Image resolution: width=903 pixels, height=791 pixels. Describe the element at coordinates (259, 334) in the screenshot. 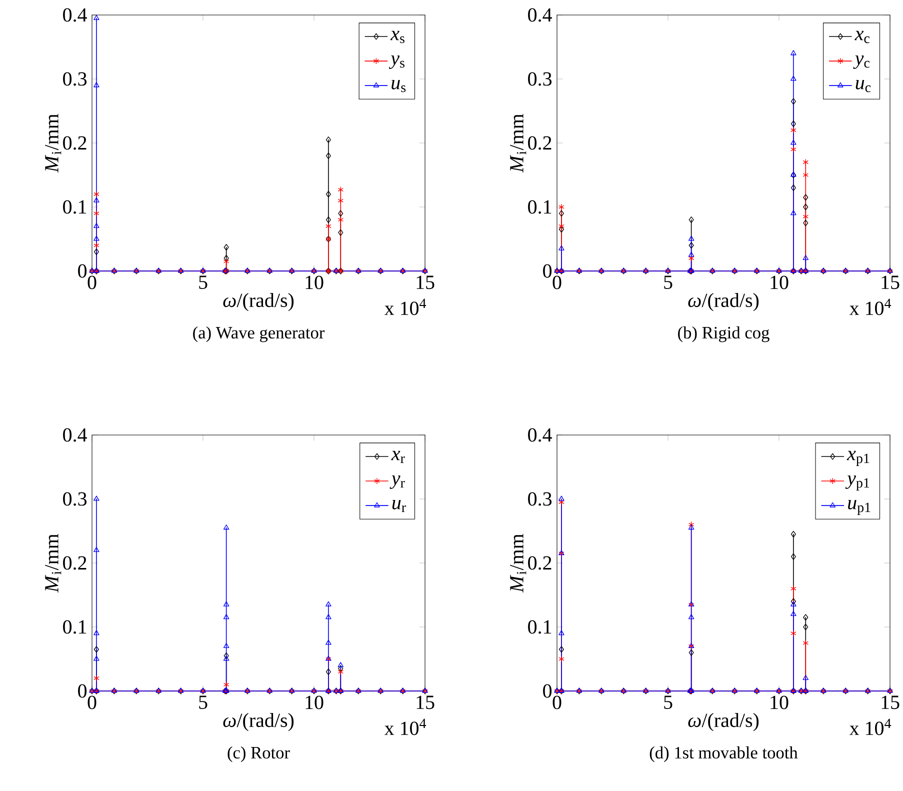

I see `text: (a) Wave generator` at that location.